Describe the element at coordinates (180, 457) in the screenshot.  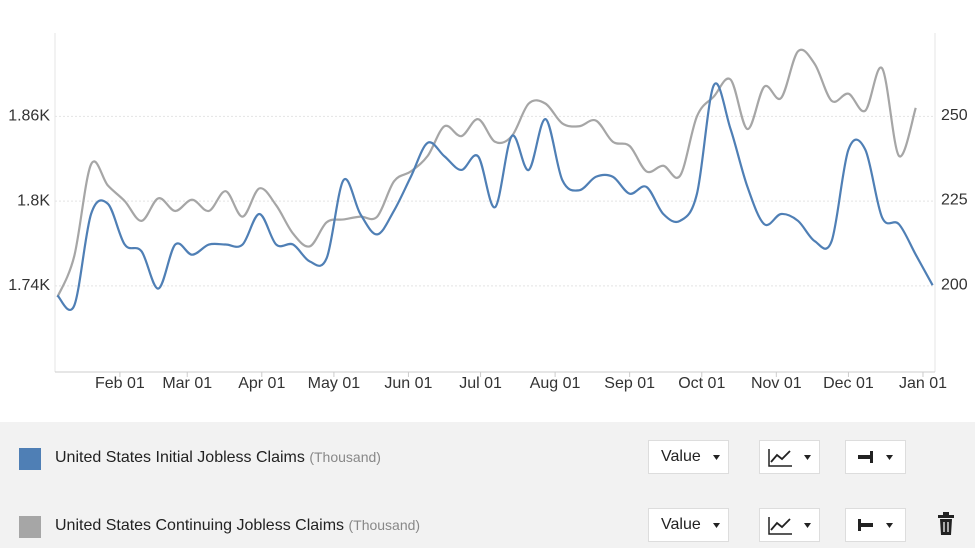
I see `series-name: United States Initial Jobless Claims` at that location.